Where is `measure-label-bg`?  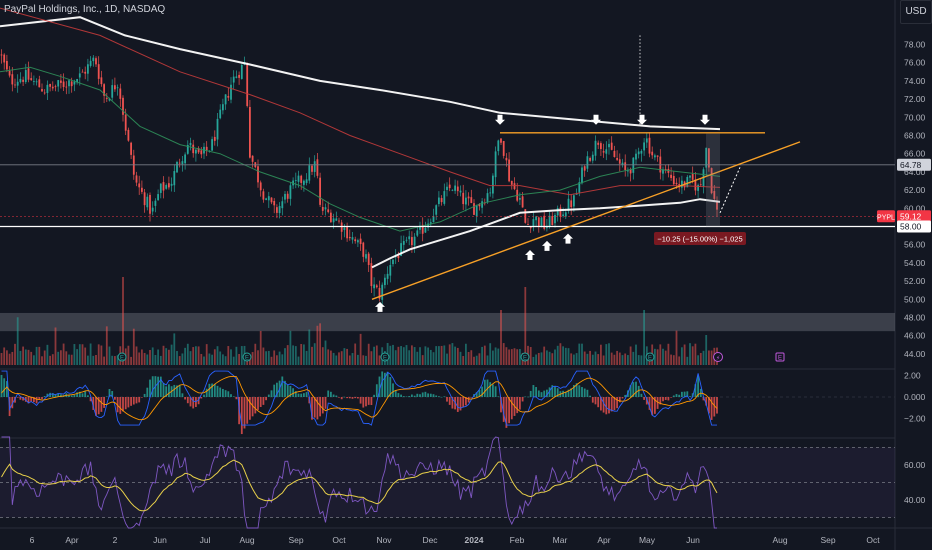 measure-label-bg is located at coordinates (700, 238).